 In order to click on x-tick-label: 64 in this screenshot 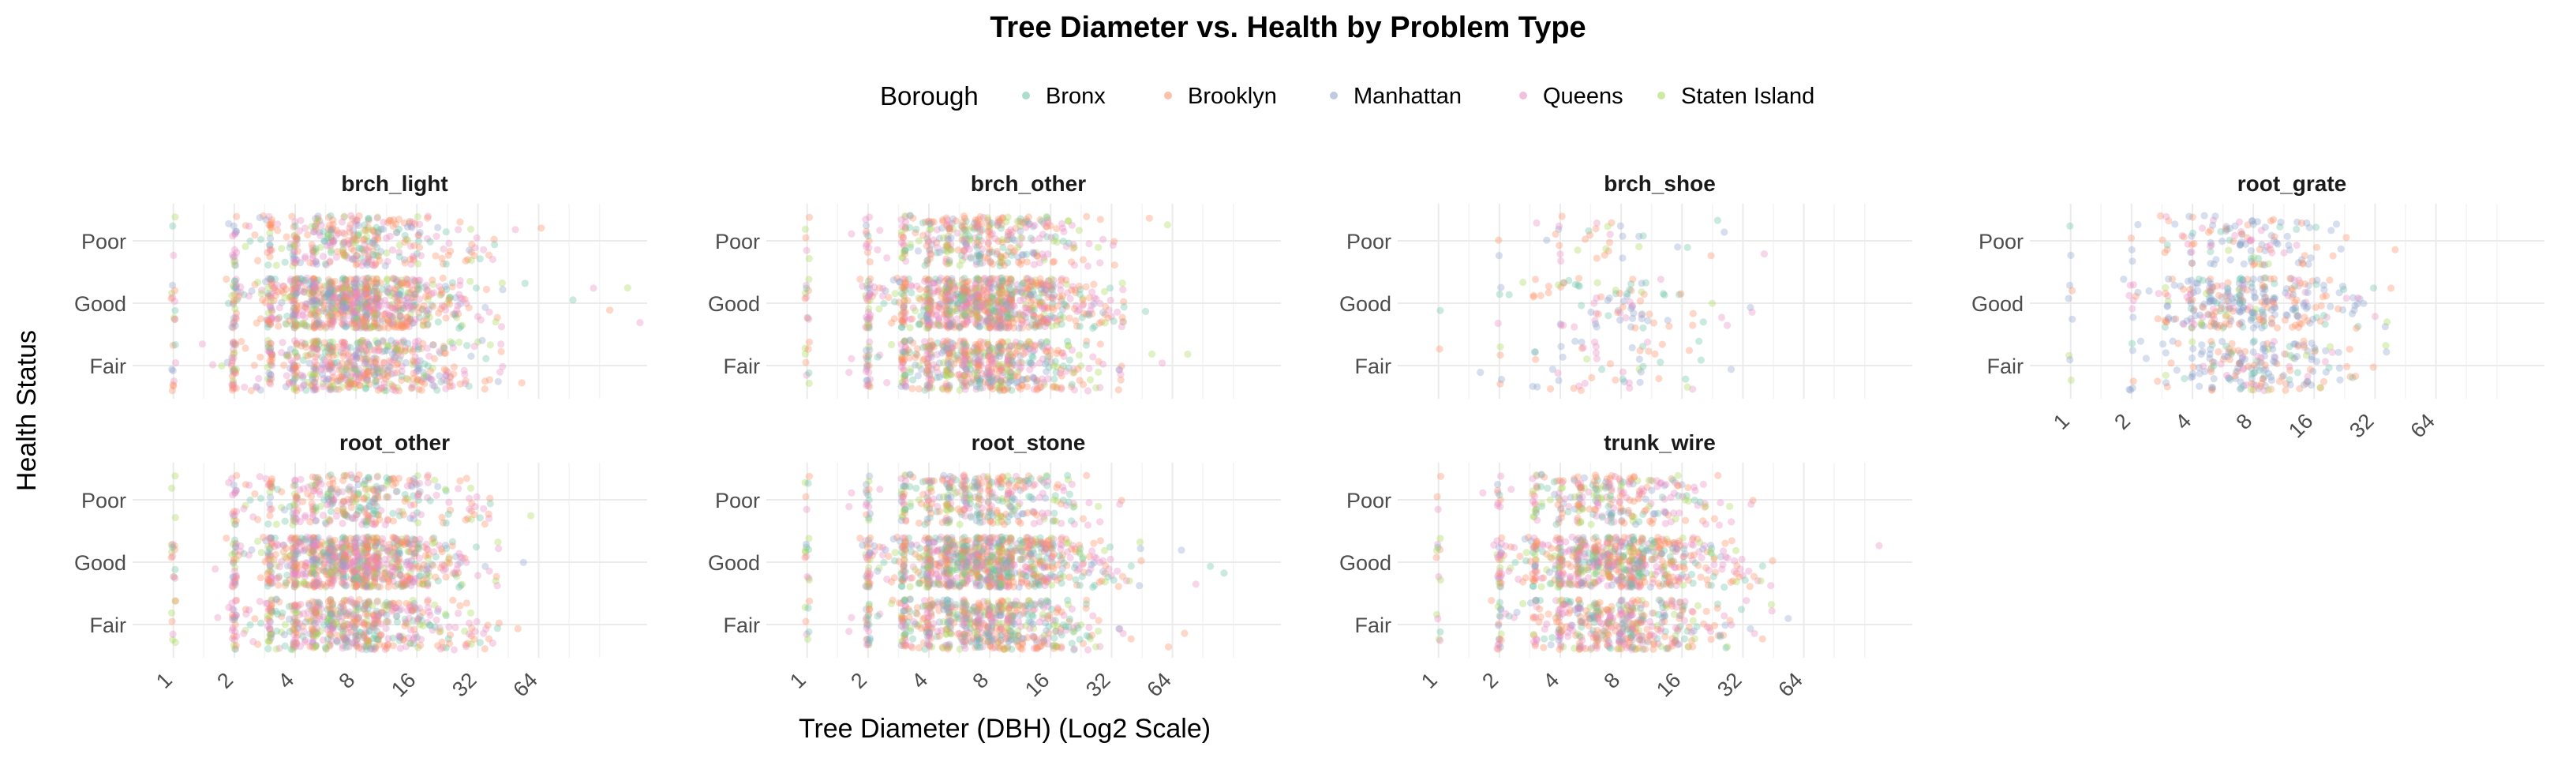, I will do `click(2422, 425)`.